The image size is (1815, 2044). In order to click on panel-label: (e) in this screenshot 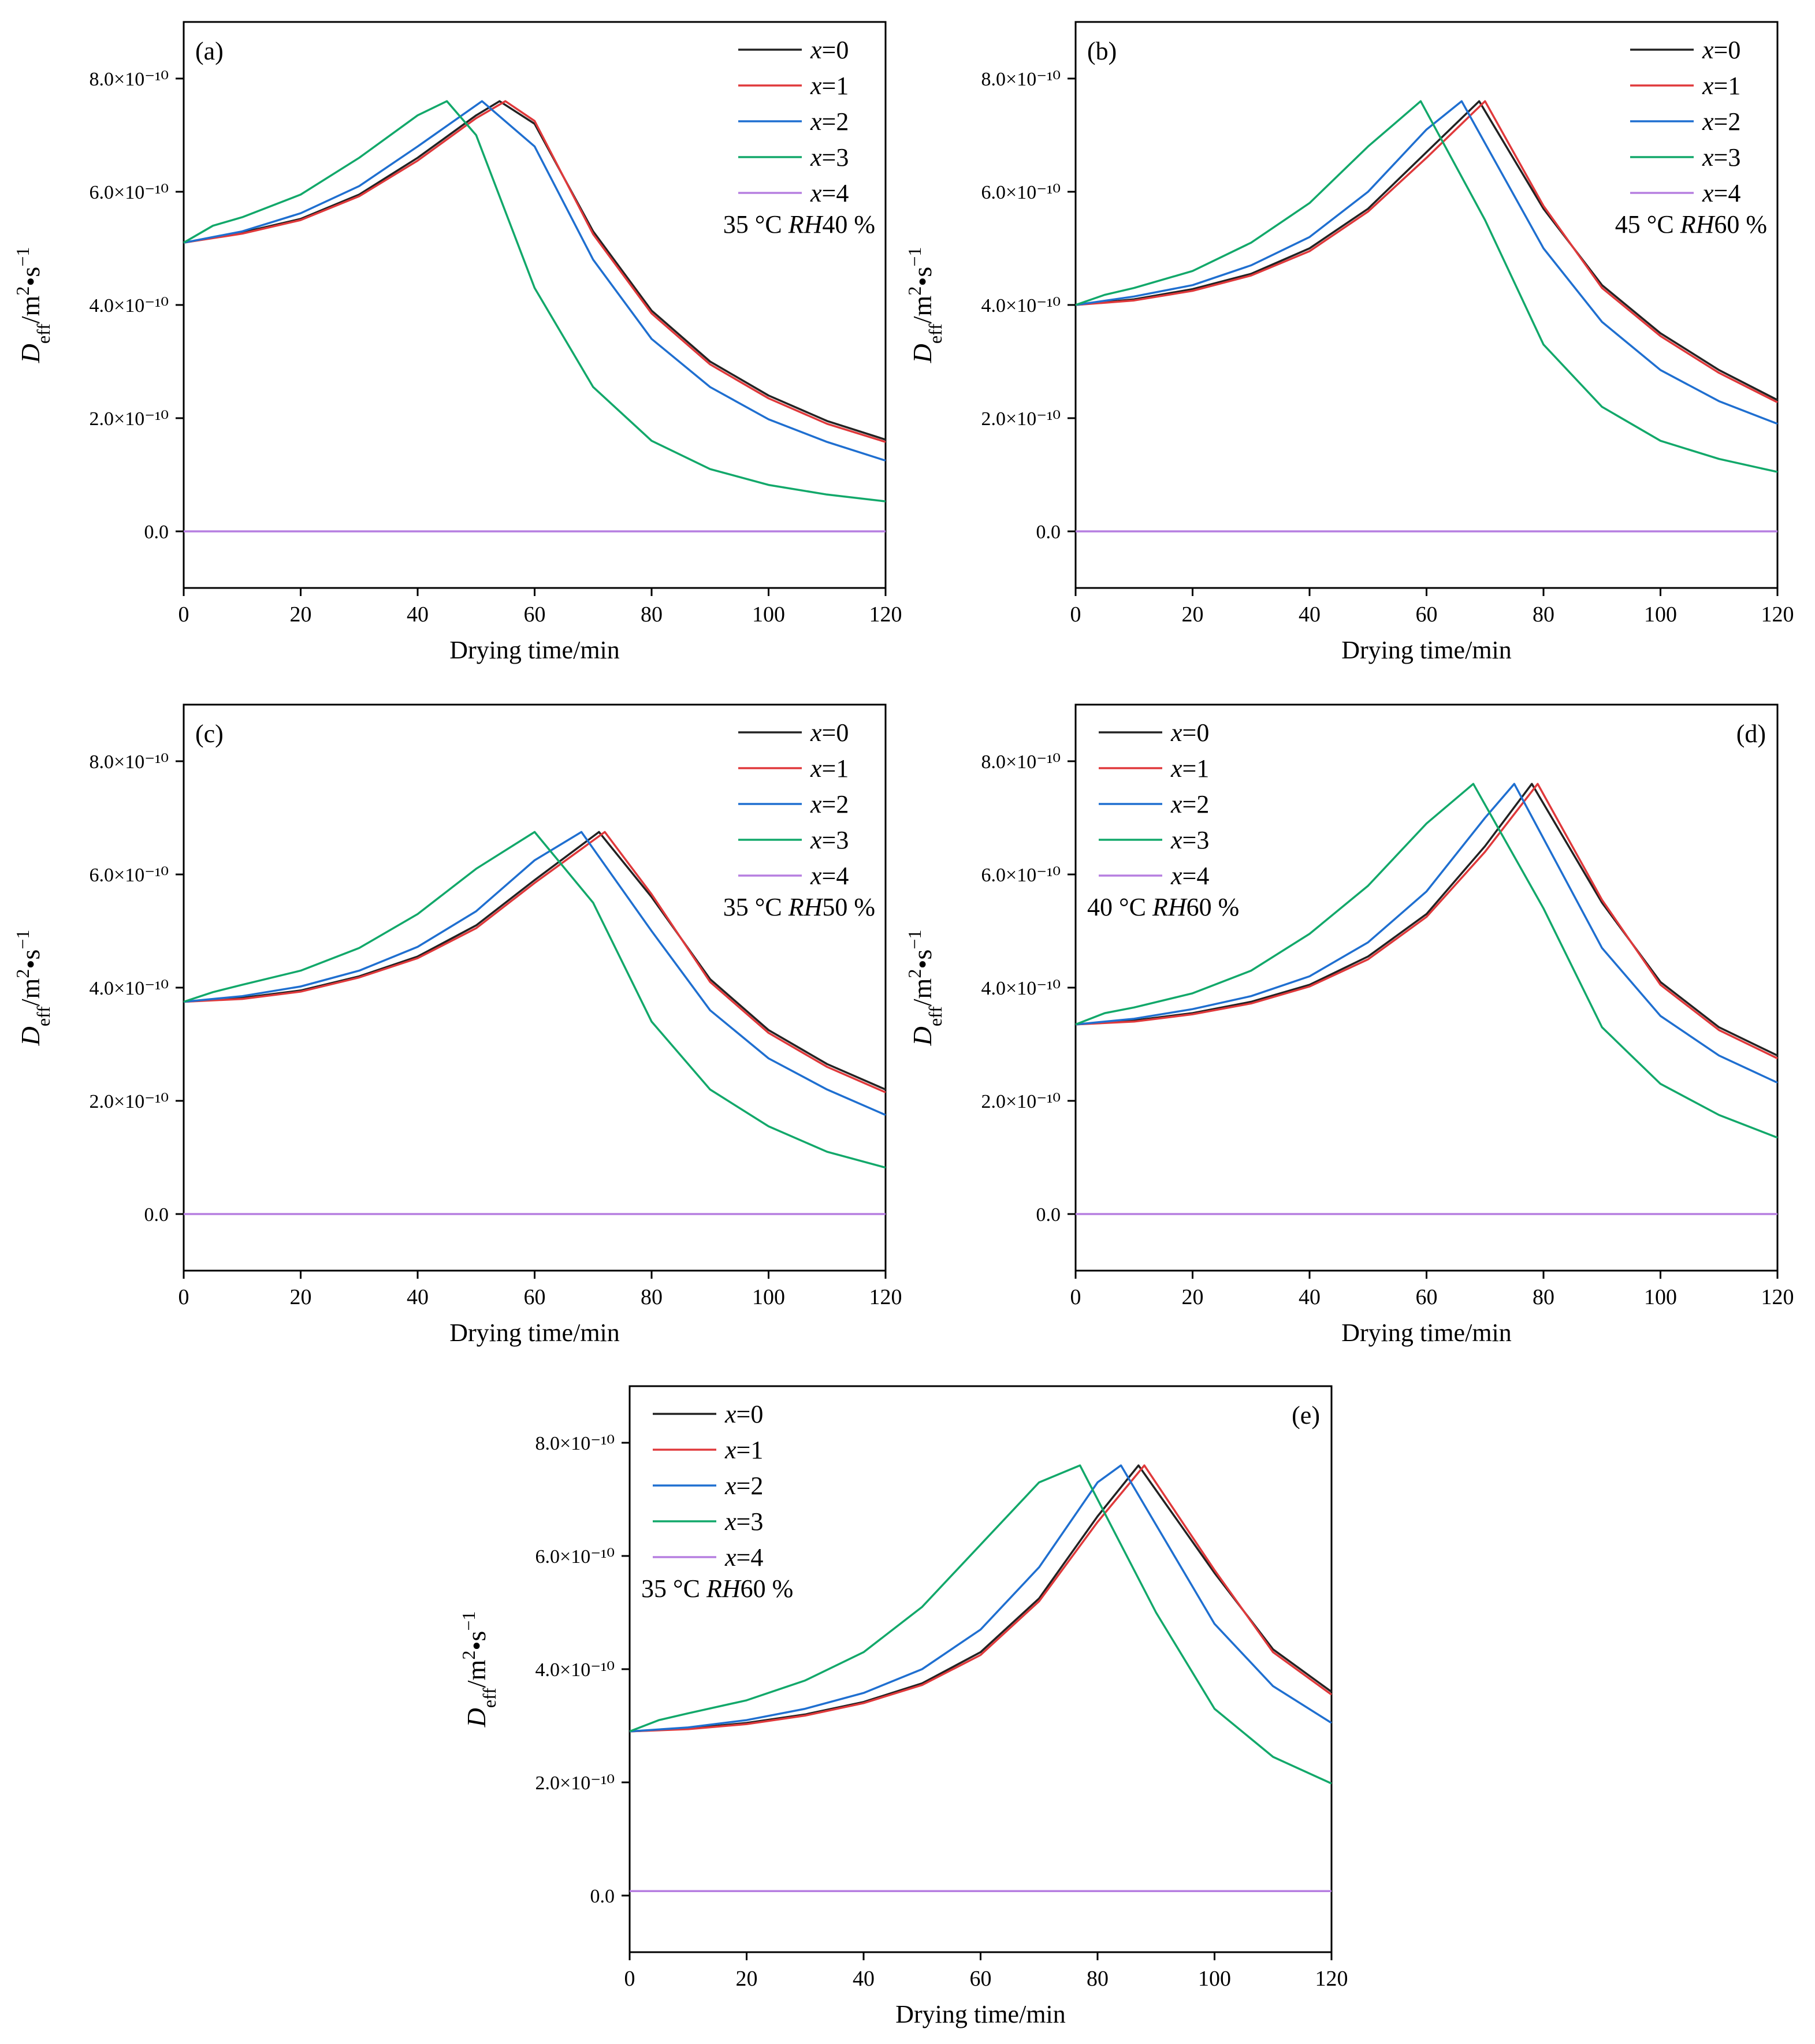, I will do `click(1306, 1415)`.